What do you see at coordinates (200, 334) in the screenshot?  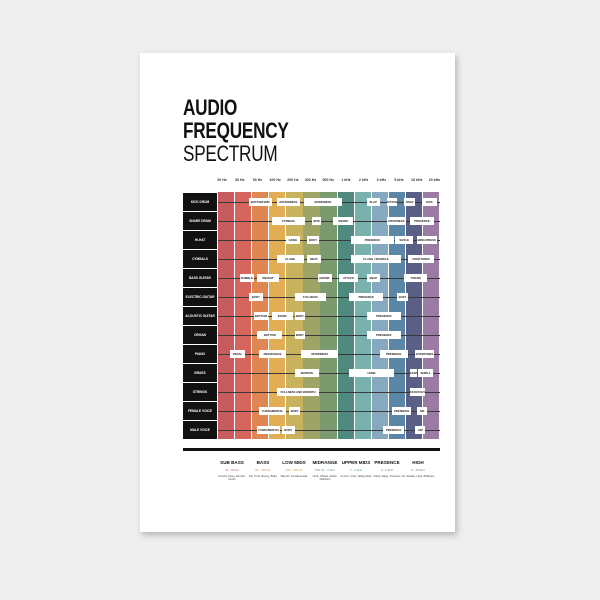 I see `instrument-label: Organ` at bounding box center [200, 334].